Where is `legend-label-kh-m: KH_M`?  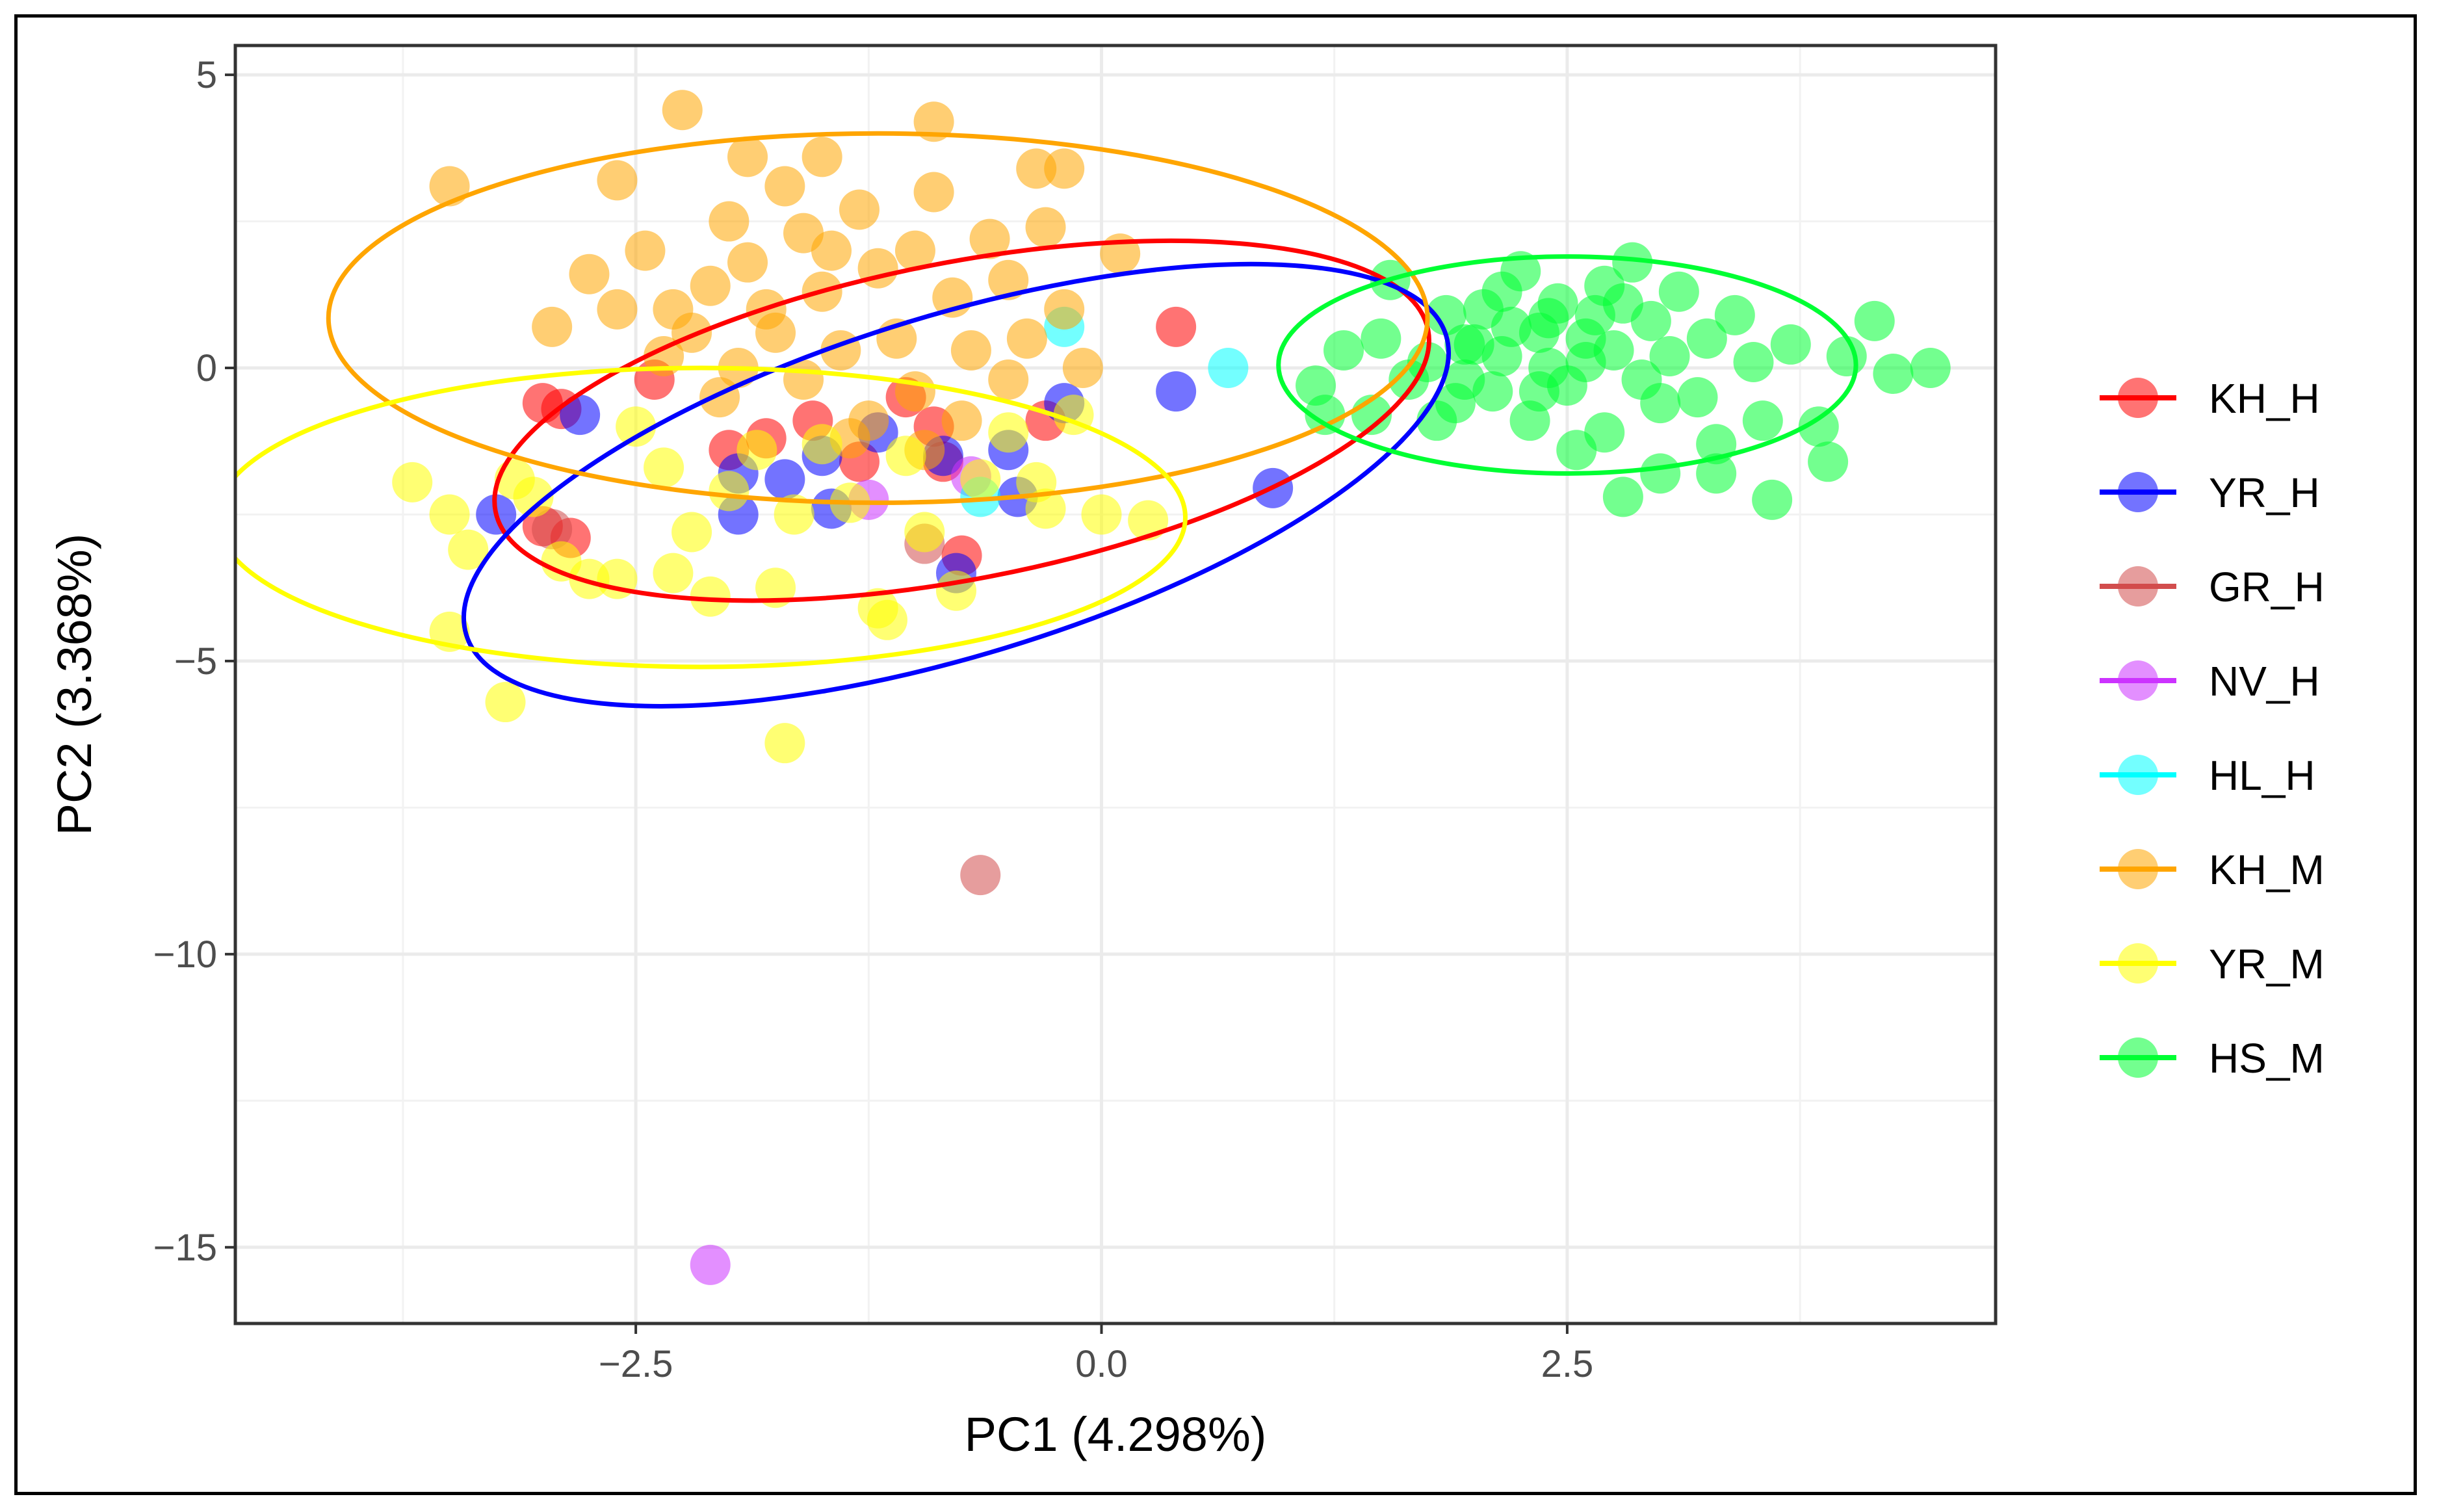
legend-label-kh-m: KH_M is located at coordinates (2267, 869).